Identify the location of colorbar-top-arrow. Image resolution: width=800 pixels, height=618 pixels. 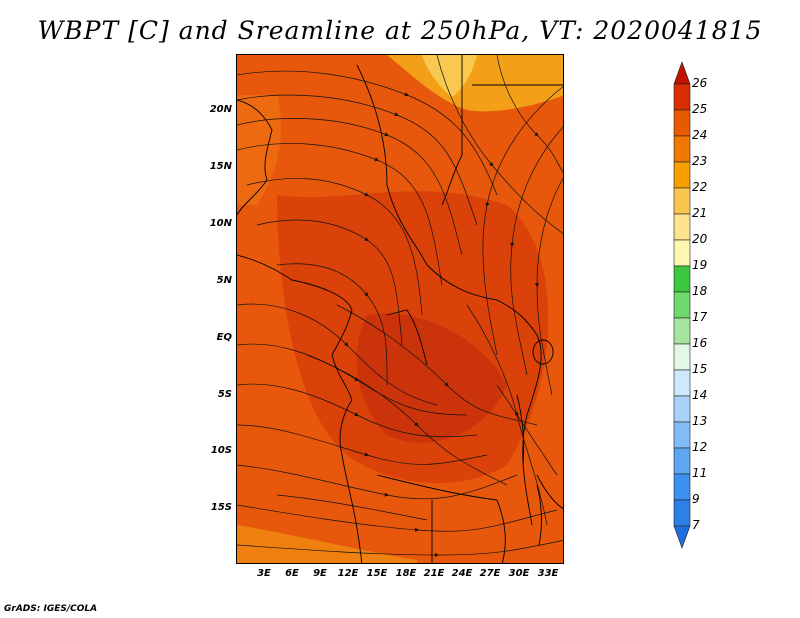
(682, 73).